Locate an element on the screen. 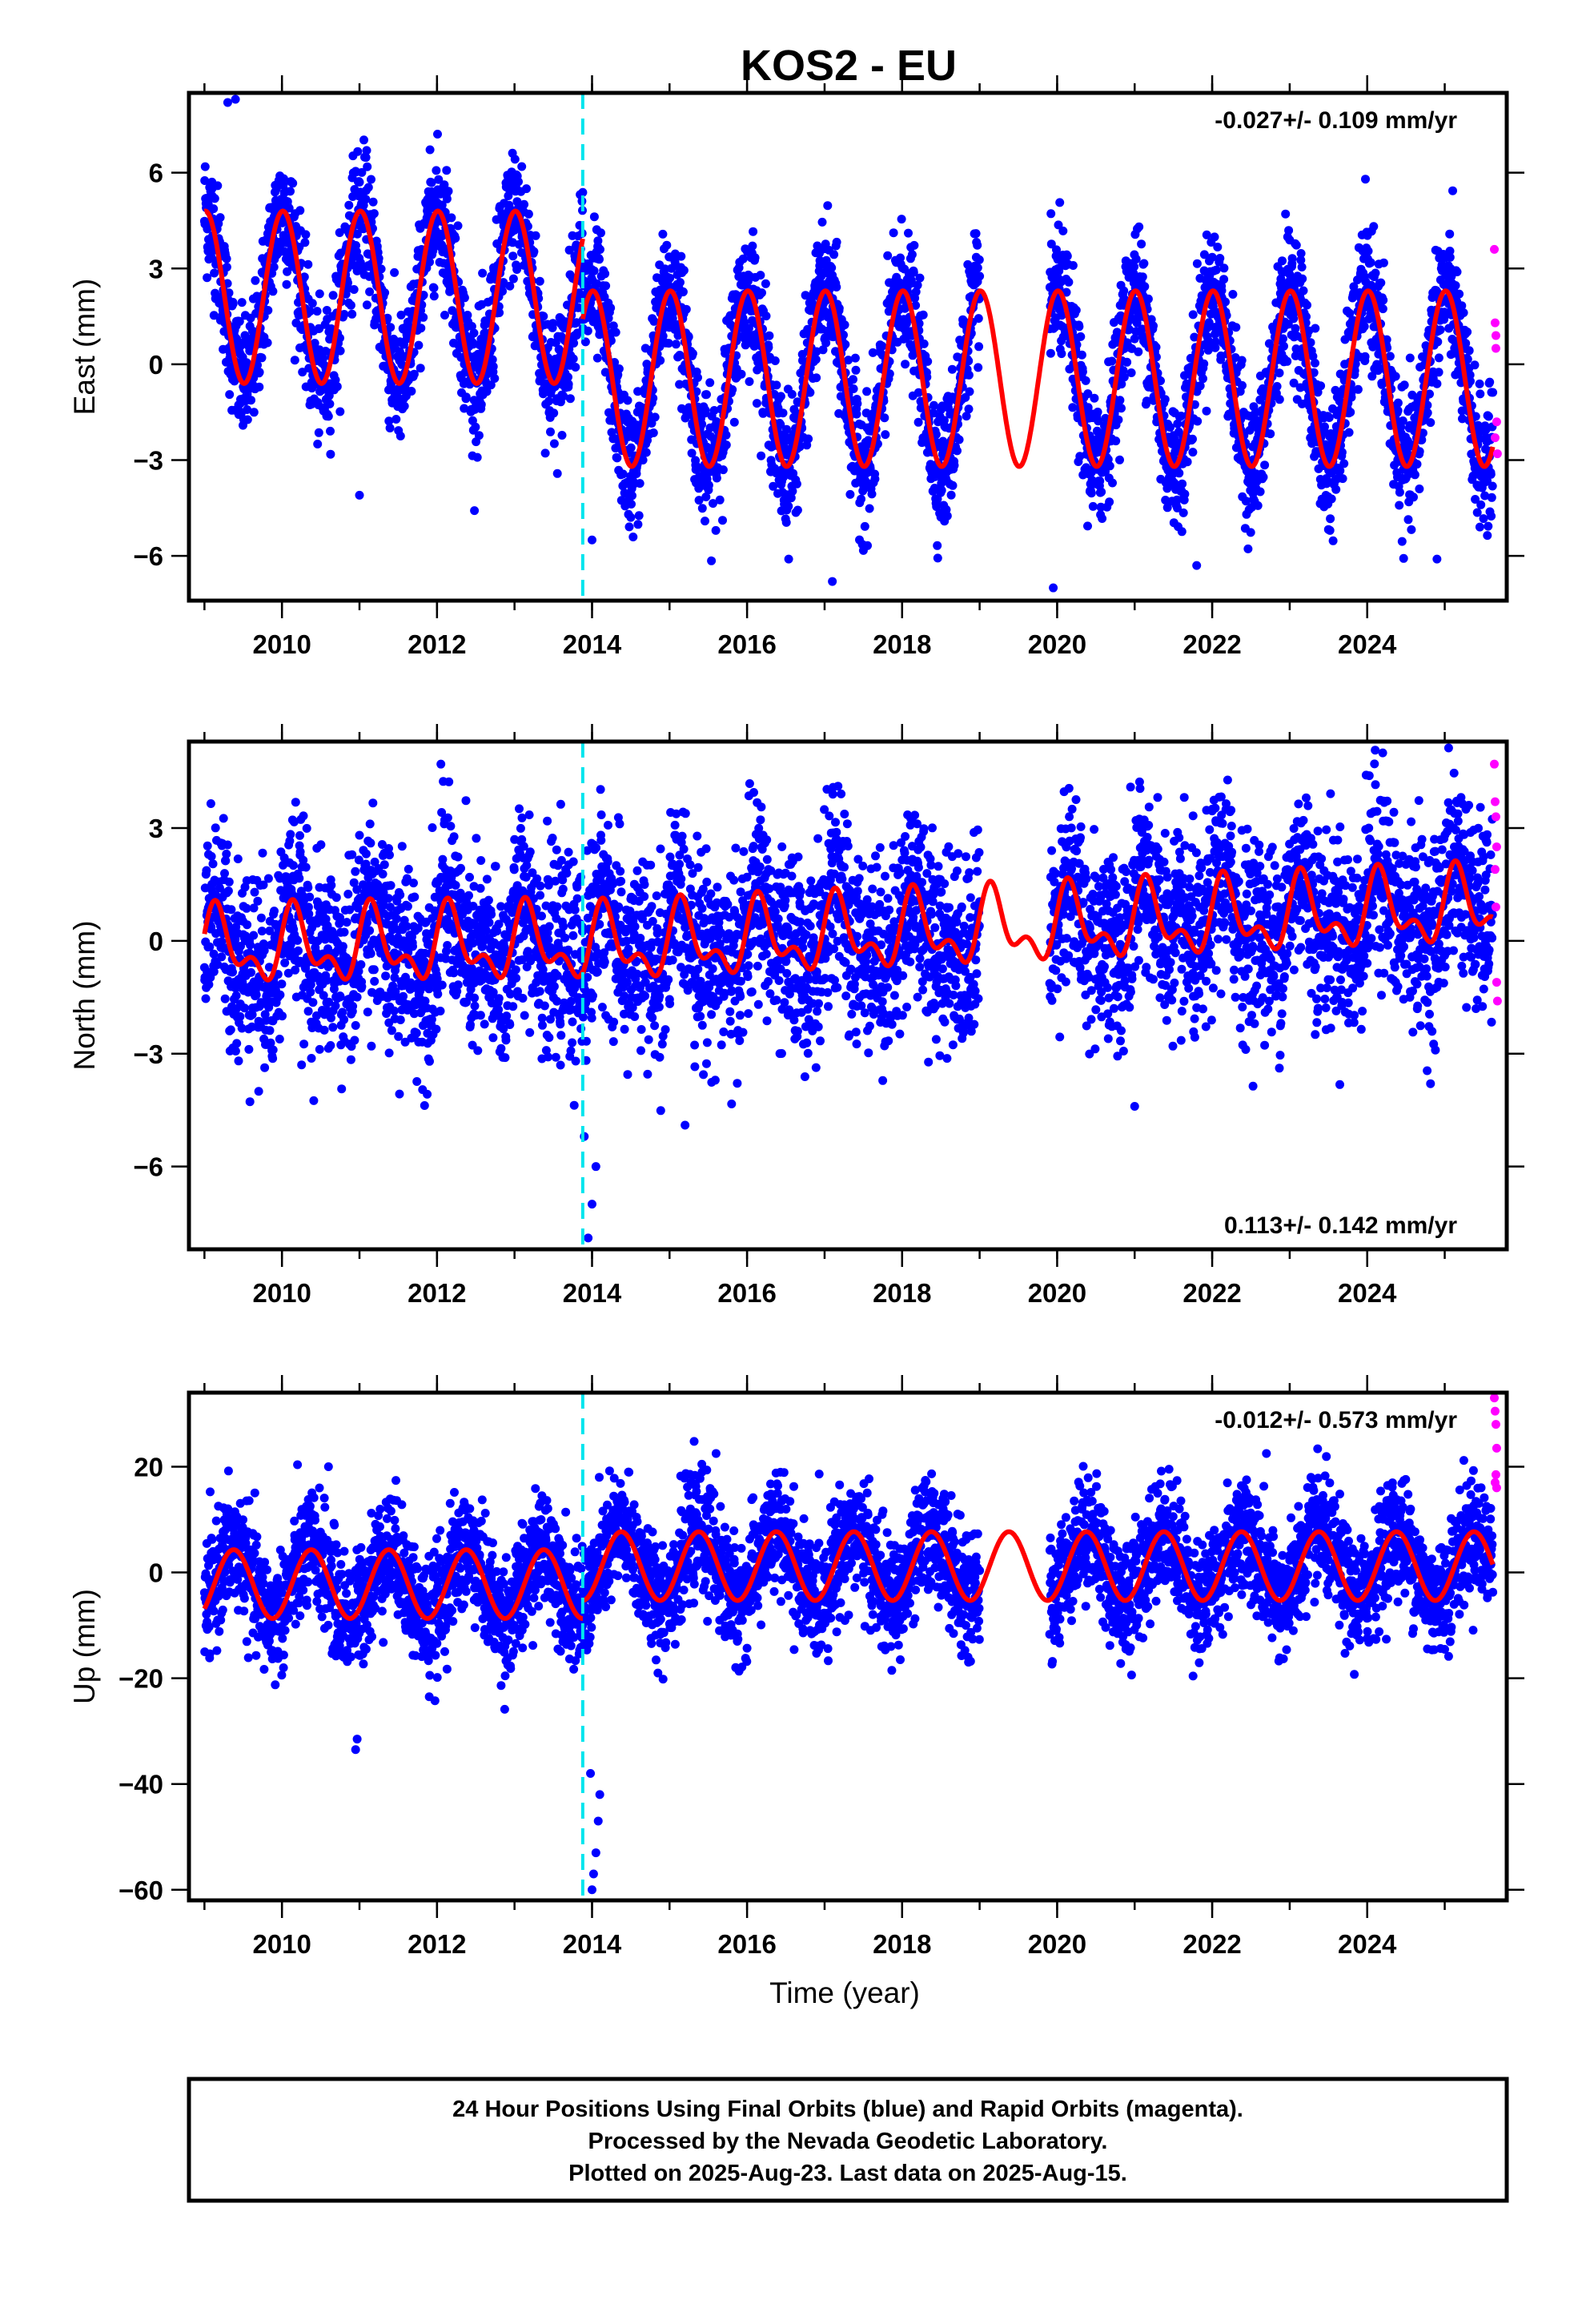  x-tick-label: 2018 is located at coordinates (902, 644).